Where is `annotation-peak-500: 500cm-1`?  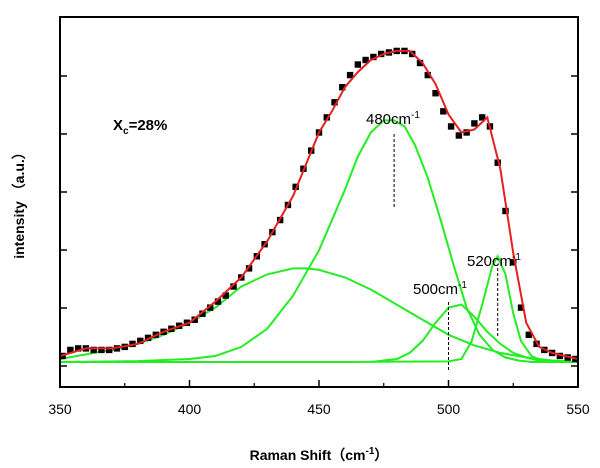
annotation-peak-500: 500cm-1 is located at coordinates (440, 289).